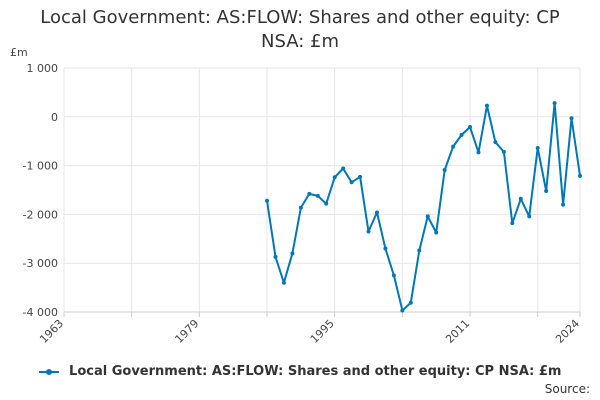  What do you see at coordinates (40, 312) in the screenshot?
I see `y-tick-label: -4 000` at bounding box center [40, 312].